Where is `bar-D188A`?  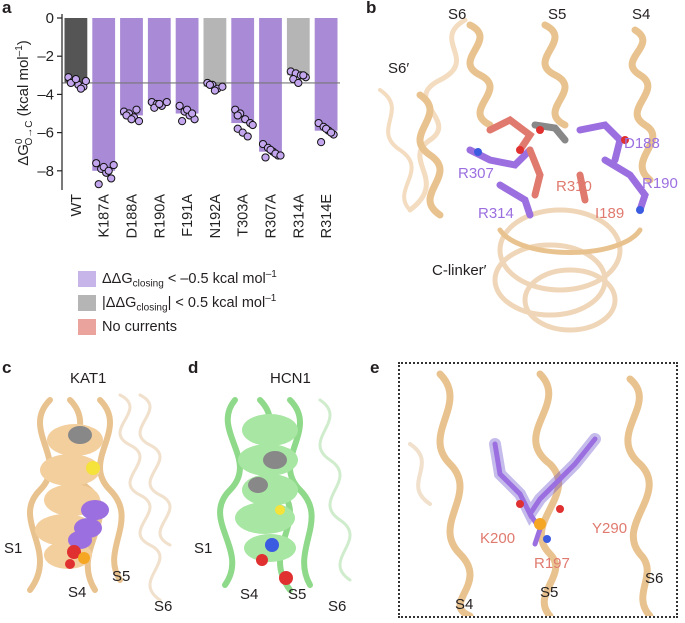
bar-D188A is located at coordinates (131, 67).